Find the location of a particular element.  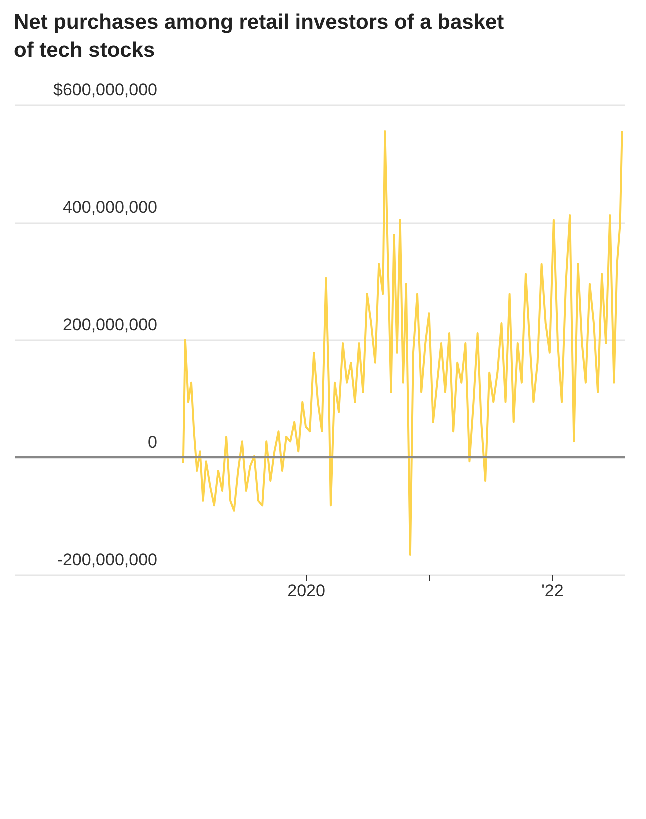

chart-title: Net purchases among retail investors of a basket of tech stocks is located at coordinates (259, 36).